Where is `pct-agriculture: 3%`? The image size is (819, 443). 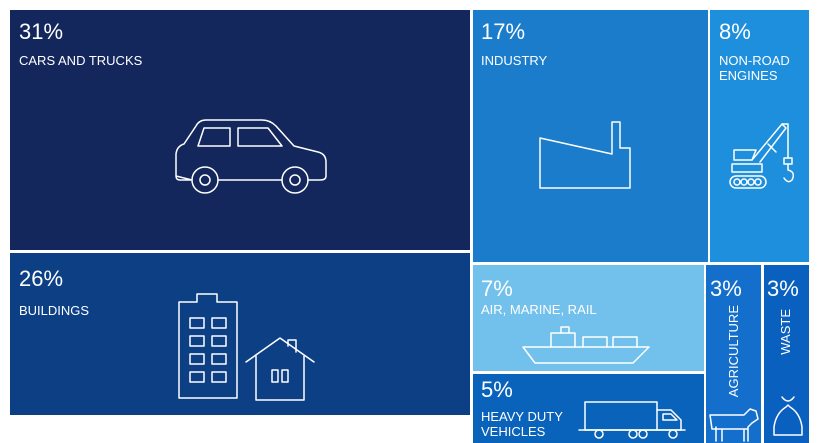 pct-agriculture: 3% is located at coordinates (726, 288).